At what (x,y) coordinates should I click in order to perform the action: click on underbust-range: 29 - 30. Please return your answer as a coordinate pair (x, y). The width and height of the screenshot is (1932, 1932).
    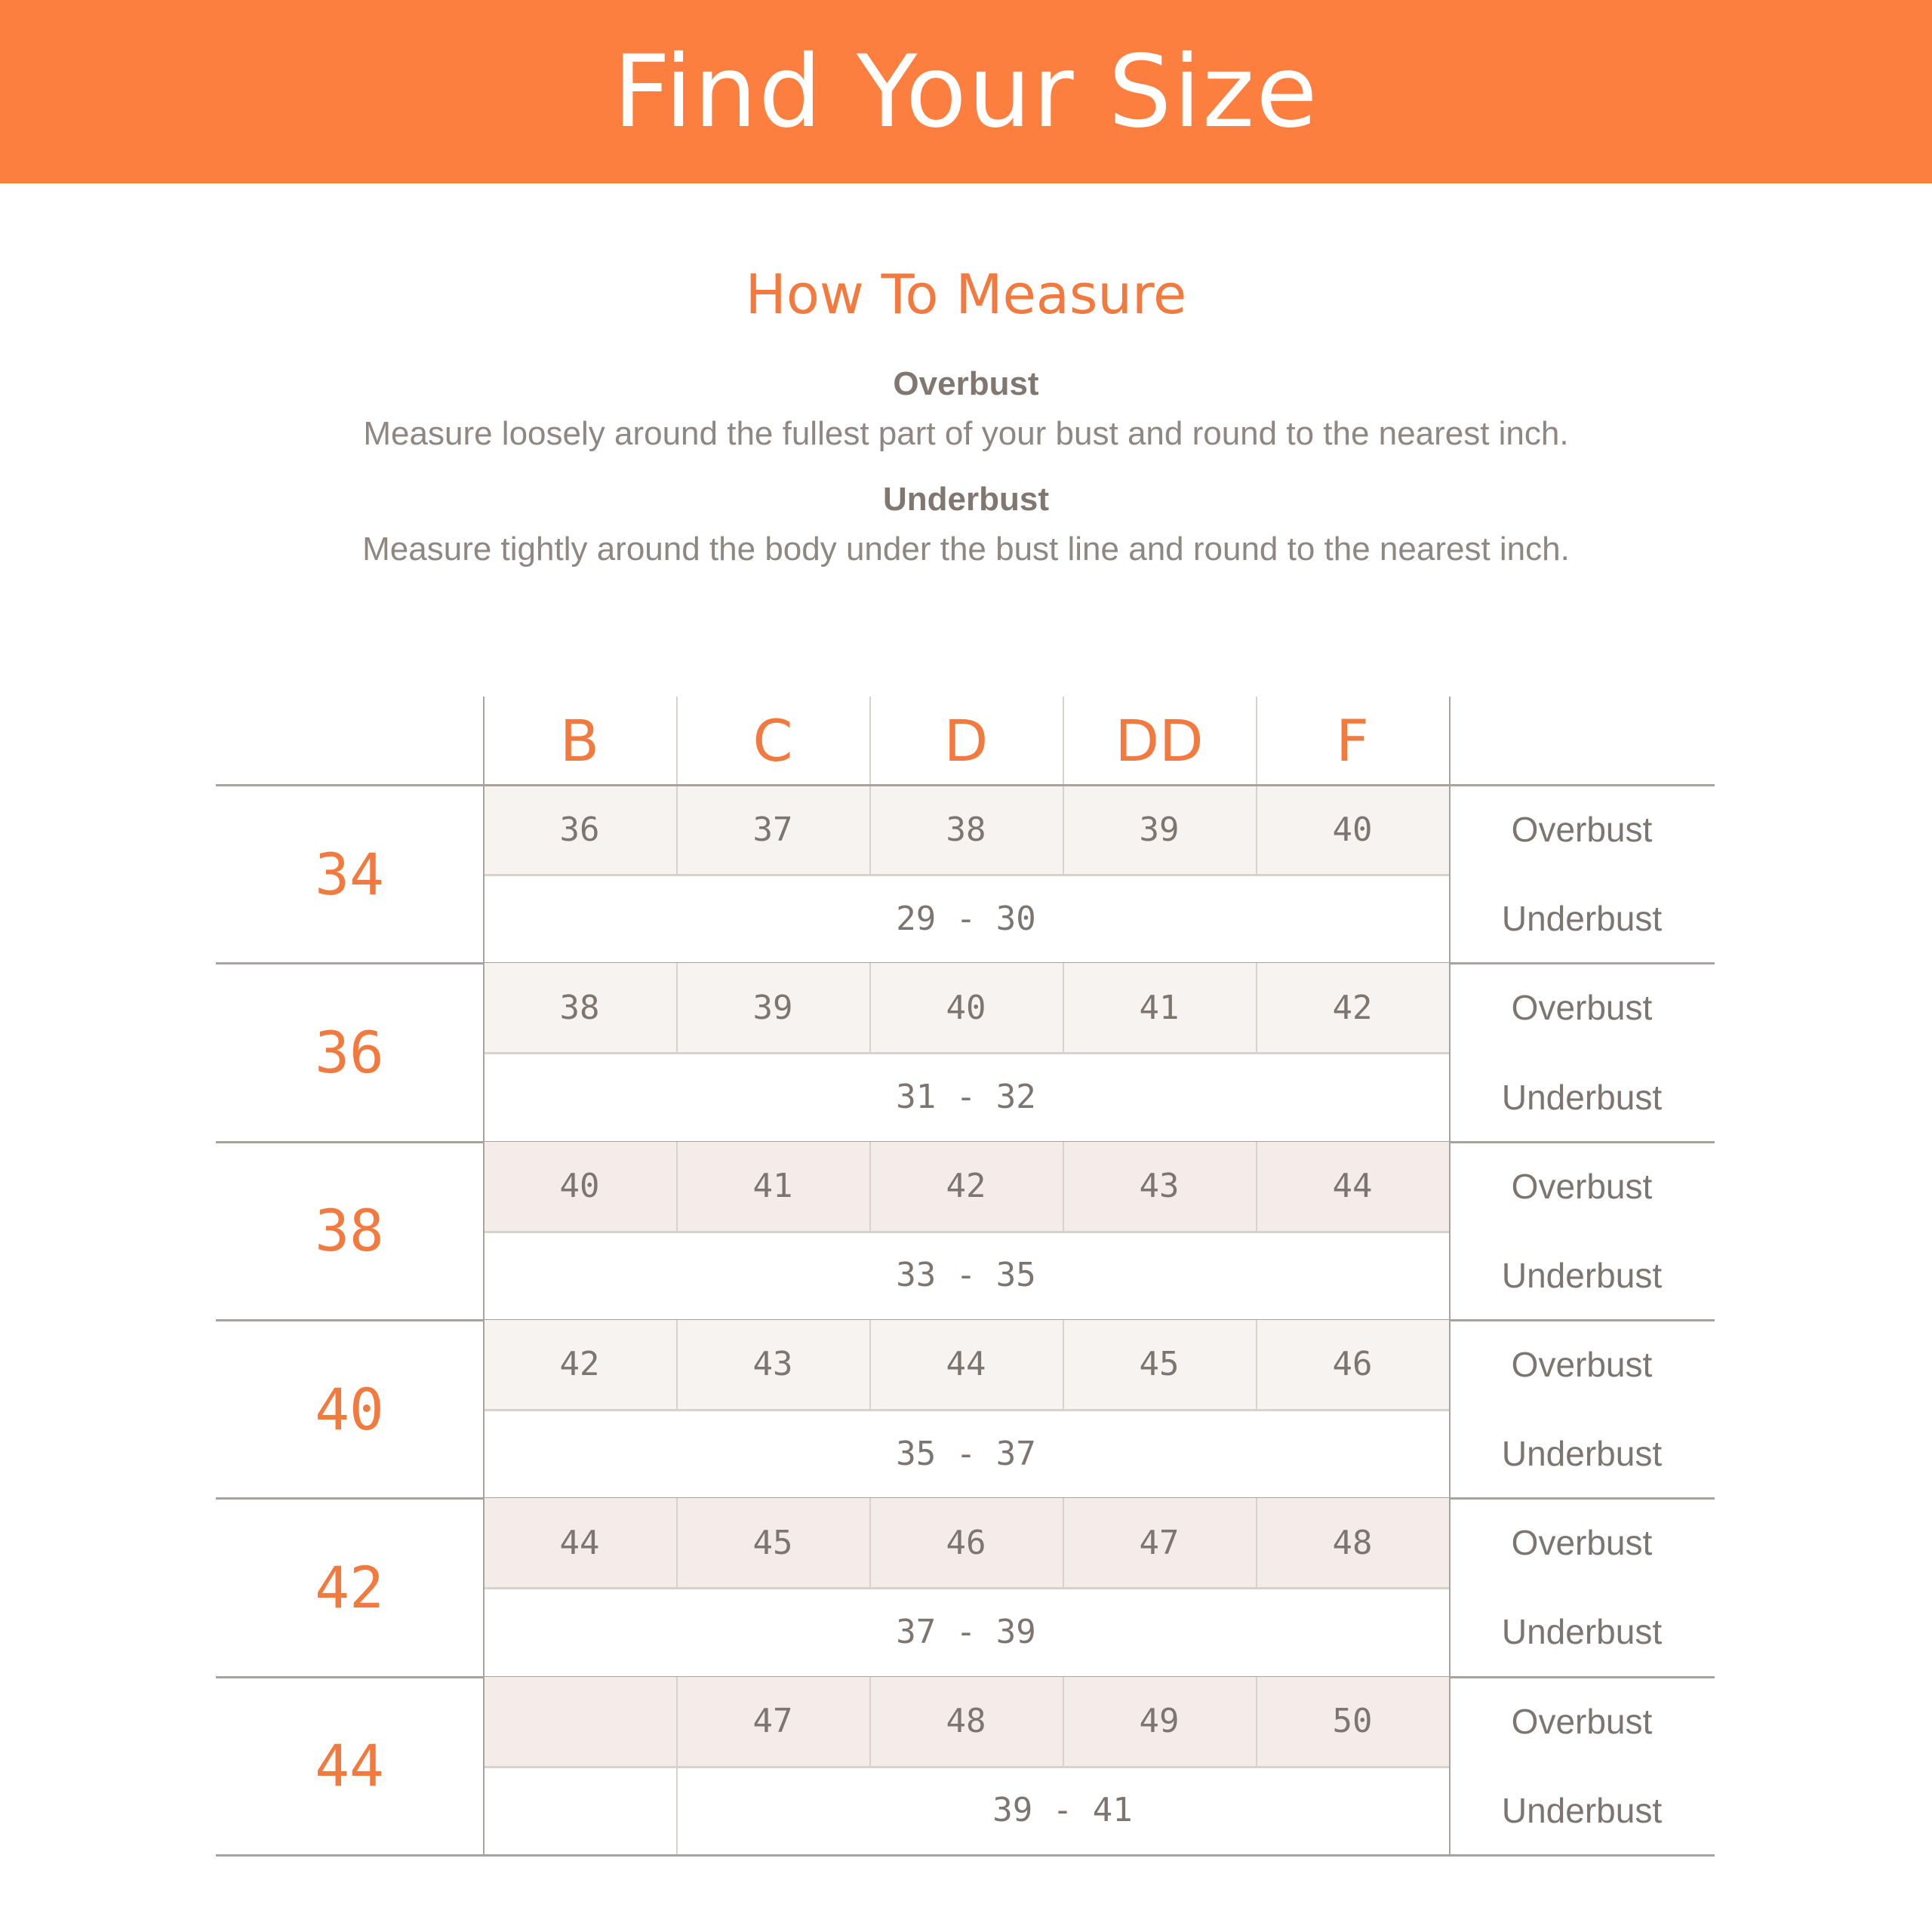
    Looking at the image, I should click on (966, 918).